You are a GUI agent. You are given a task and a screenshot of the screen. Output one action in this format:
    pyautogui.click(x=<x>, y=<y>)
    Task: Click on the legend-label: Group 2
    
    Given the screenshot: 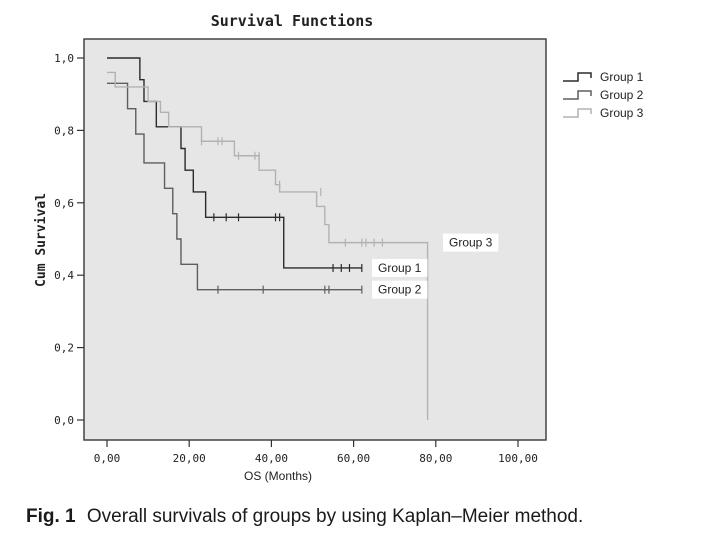 What is the action you would take?
    pyautogui.click(x=622, y=95)
    